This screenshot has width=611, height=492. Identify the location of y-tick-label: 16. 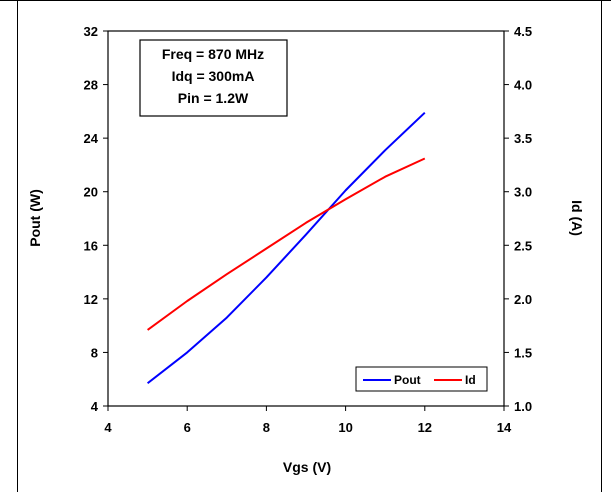
(91, 245).